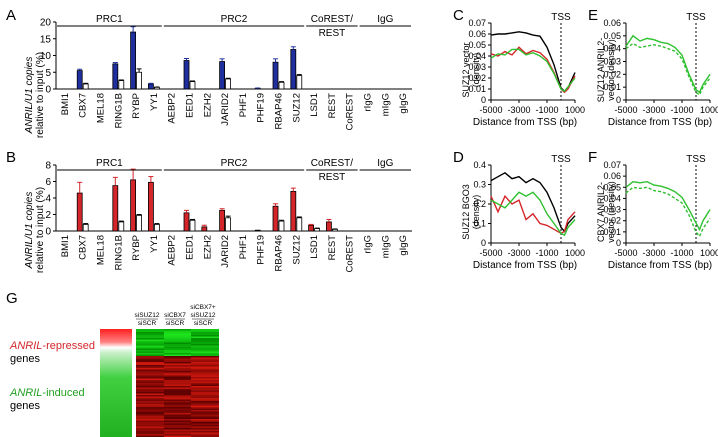 The height and width of the screenshot is (437, 718). What do you see at coordinates (11, 15) in the screenshot?
I see `panel-letter-a: A` at bounding box center [11, 15].